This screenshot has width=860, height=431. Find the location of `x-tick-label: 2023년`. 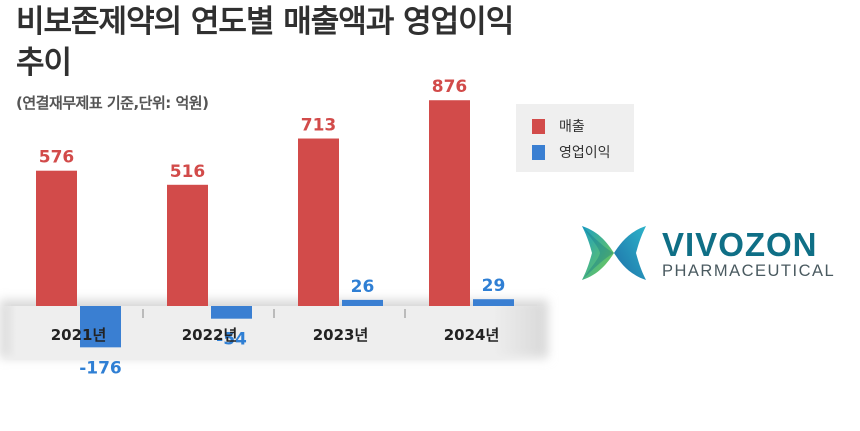

x-tick-label: 2023년 is located at coordinates (341, 335).